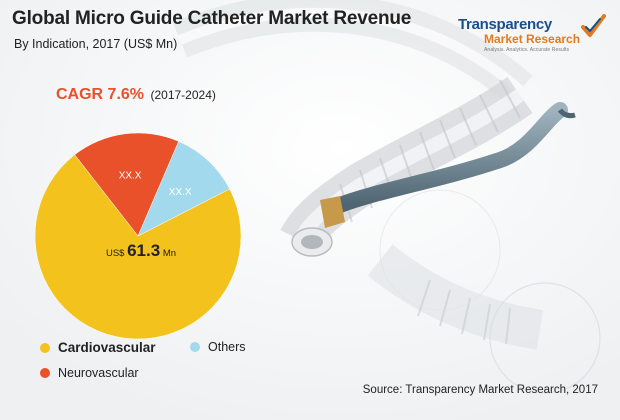  I want to click on legend-label-cardiovascular: Cardiovascular, so click(107, 347).